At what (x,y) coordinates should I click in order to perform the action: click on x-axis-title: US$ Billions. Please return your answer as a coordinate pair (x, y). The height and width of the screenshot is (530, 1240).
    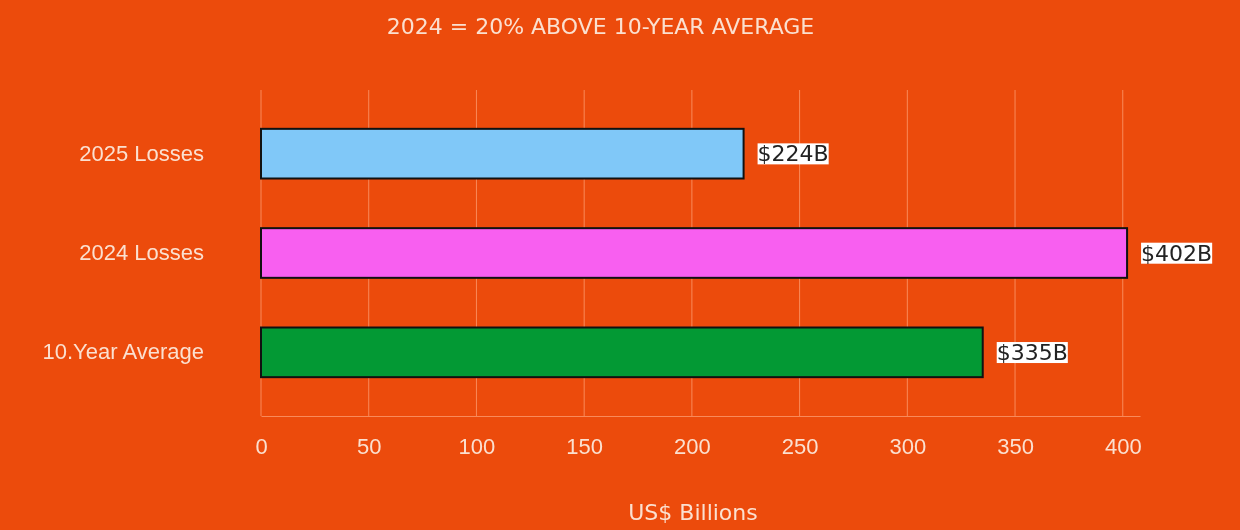
    Looking at the image, I should click on (693, 512).